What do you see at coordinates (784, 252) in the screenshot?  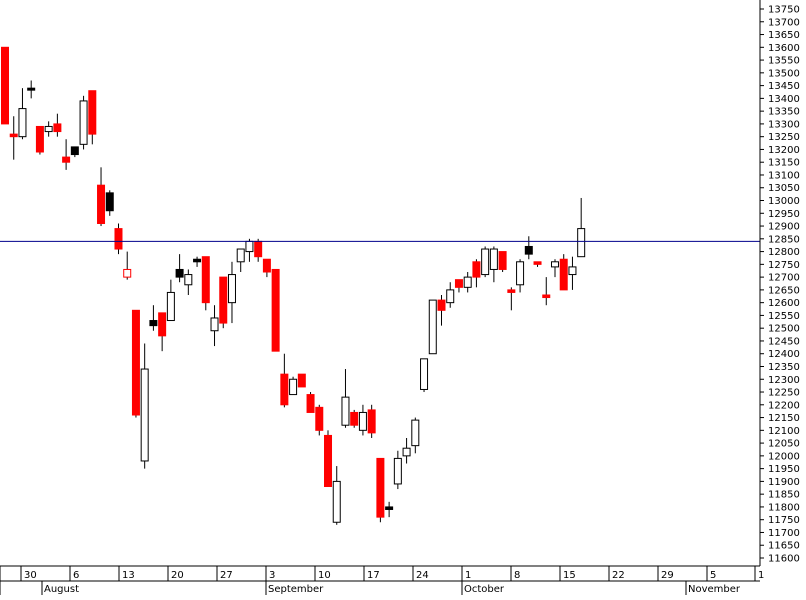 I see `y-tick-label: 12800` at bounding box center [784, 252].